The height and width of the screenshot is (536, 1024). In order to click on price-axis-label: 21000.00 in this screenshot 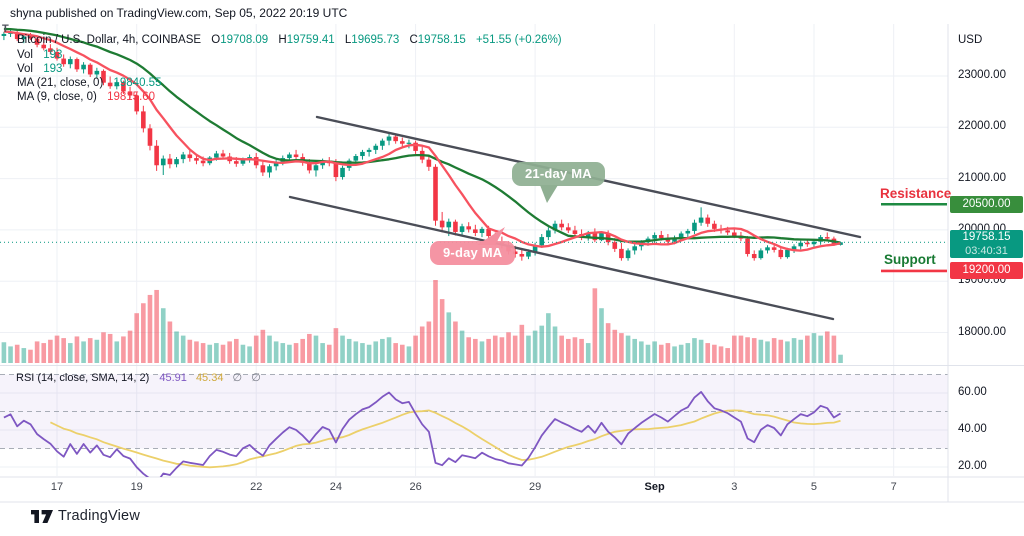, I will do `click(982, 177)`.